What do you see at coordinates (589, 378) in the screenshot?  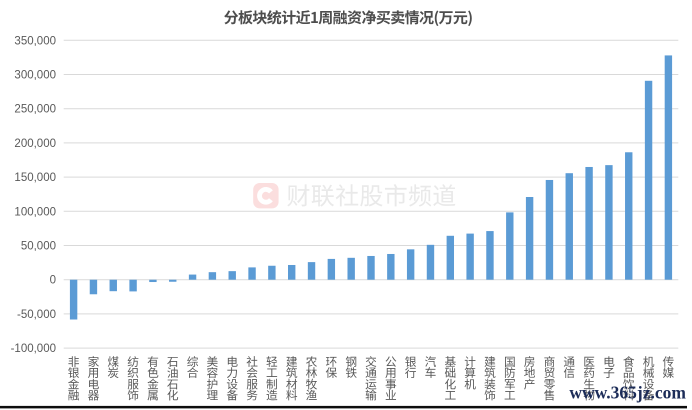 I see `svg-text: 医药生物` at bounding box center [589, 378].